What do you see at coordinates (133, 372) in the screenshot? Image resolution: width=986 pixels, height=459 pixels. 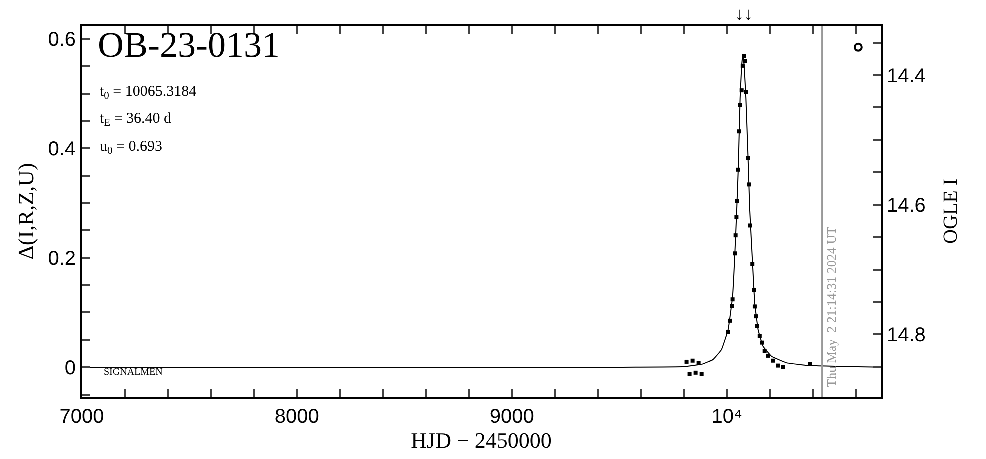 I see `annotation: SIGNALMEN` at bounding box center [133, 372].